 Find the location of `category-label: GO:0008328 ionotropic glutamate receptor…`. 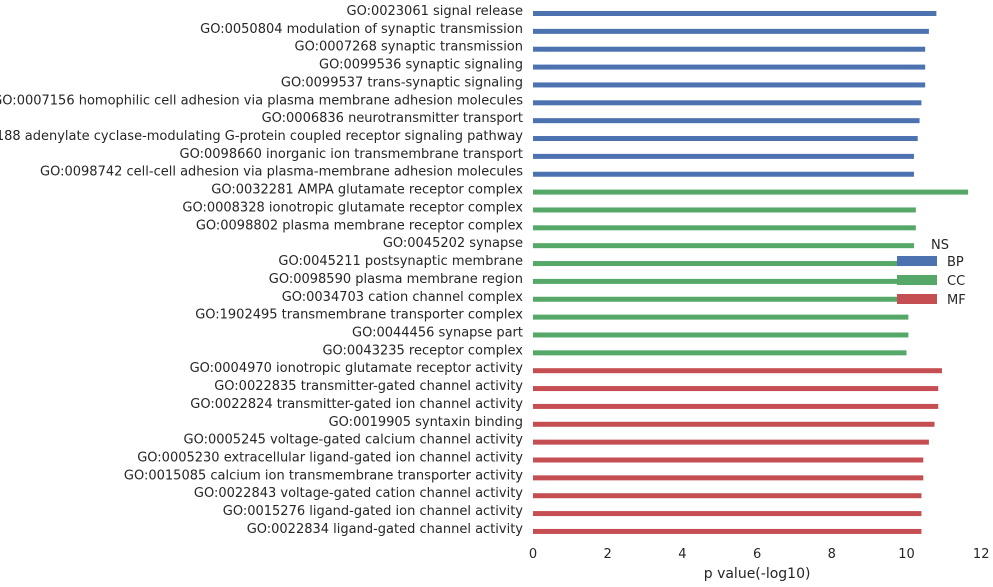

category-label: GO:0008328 ionotropic glutamate receptor… is located at coordinates (352, 207).